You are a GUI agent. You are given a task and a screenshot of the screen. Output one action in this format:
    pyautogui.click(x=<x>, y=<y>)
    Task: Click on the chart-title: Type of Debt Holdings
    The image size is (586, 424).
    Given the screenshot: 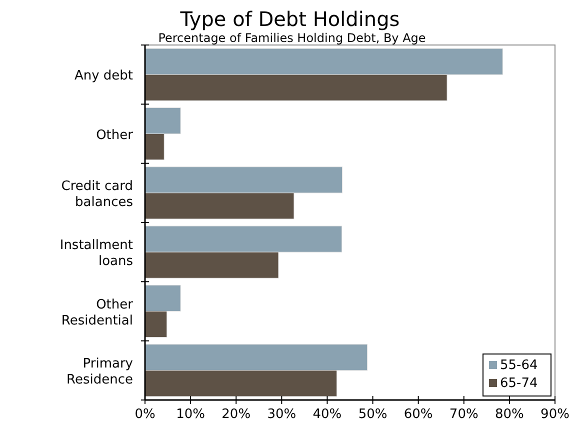 What is the action you would take?
    pyautogui.click(x=289, y=19)
    